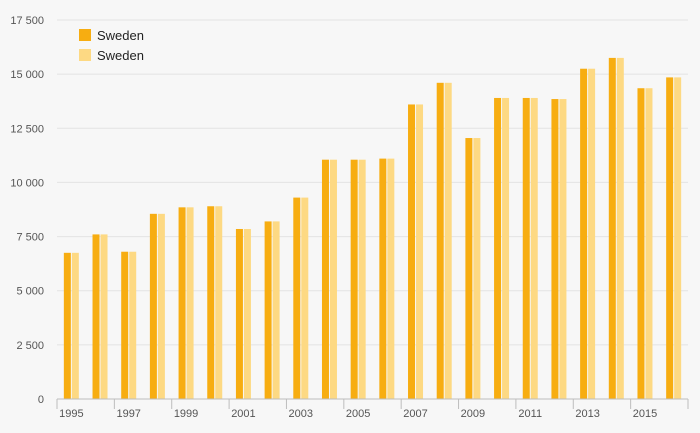  I want to click on bar-2014-s2, so click(620, 228).